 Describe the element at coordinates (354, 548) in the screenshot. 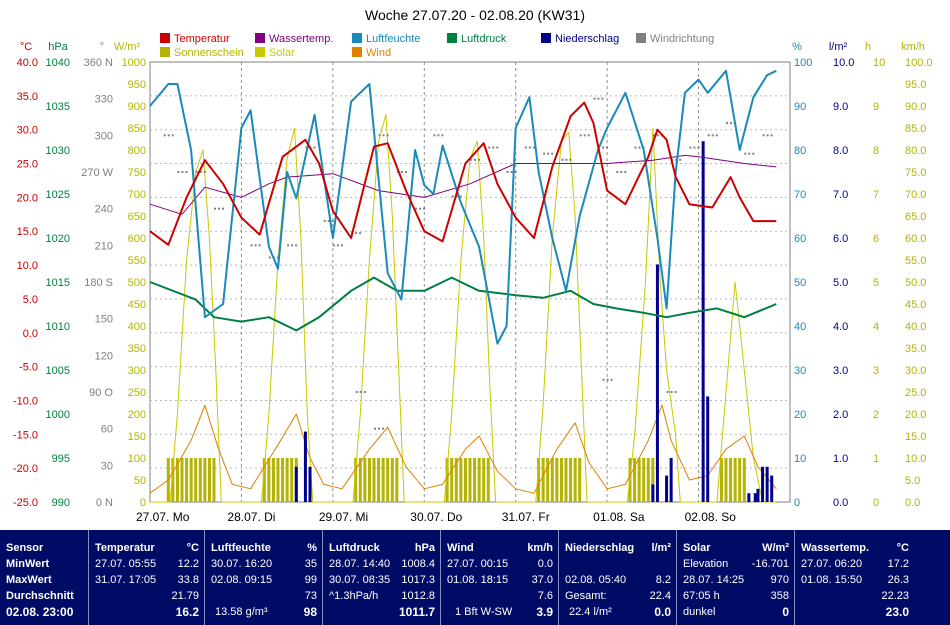

I see `pressure-header: Luftdruck` at that location.